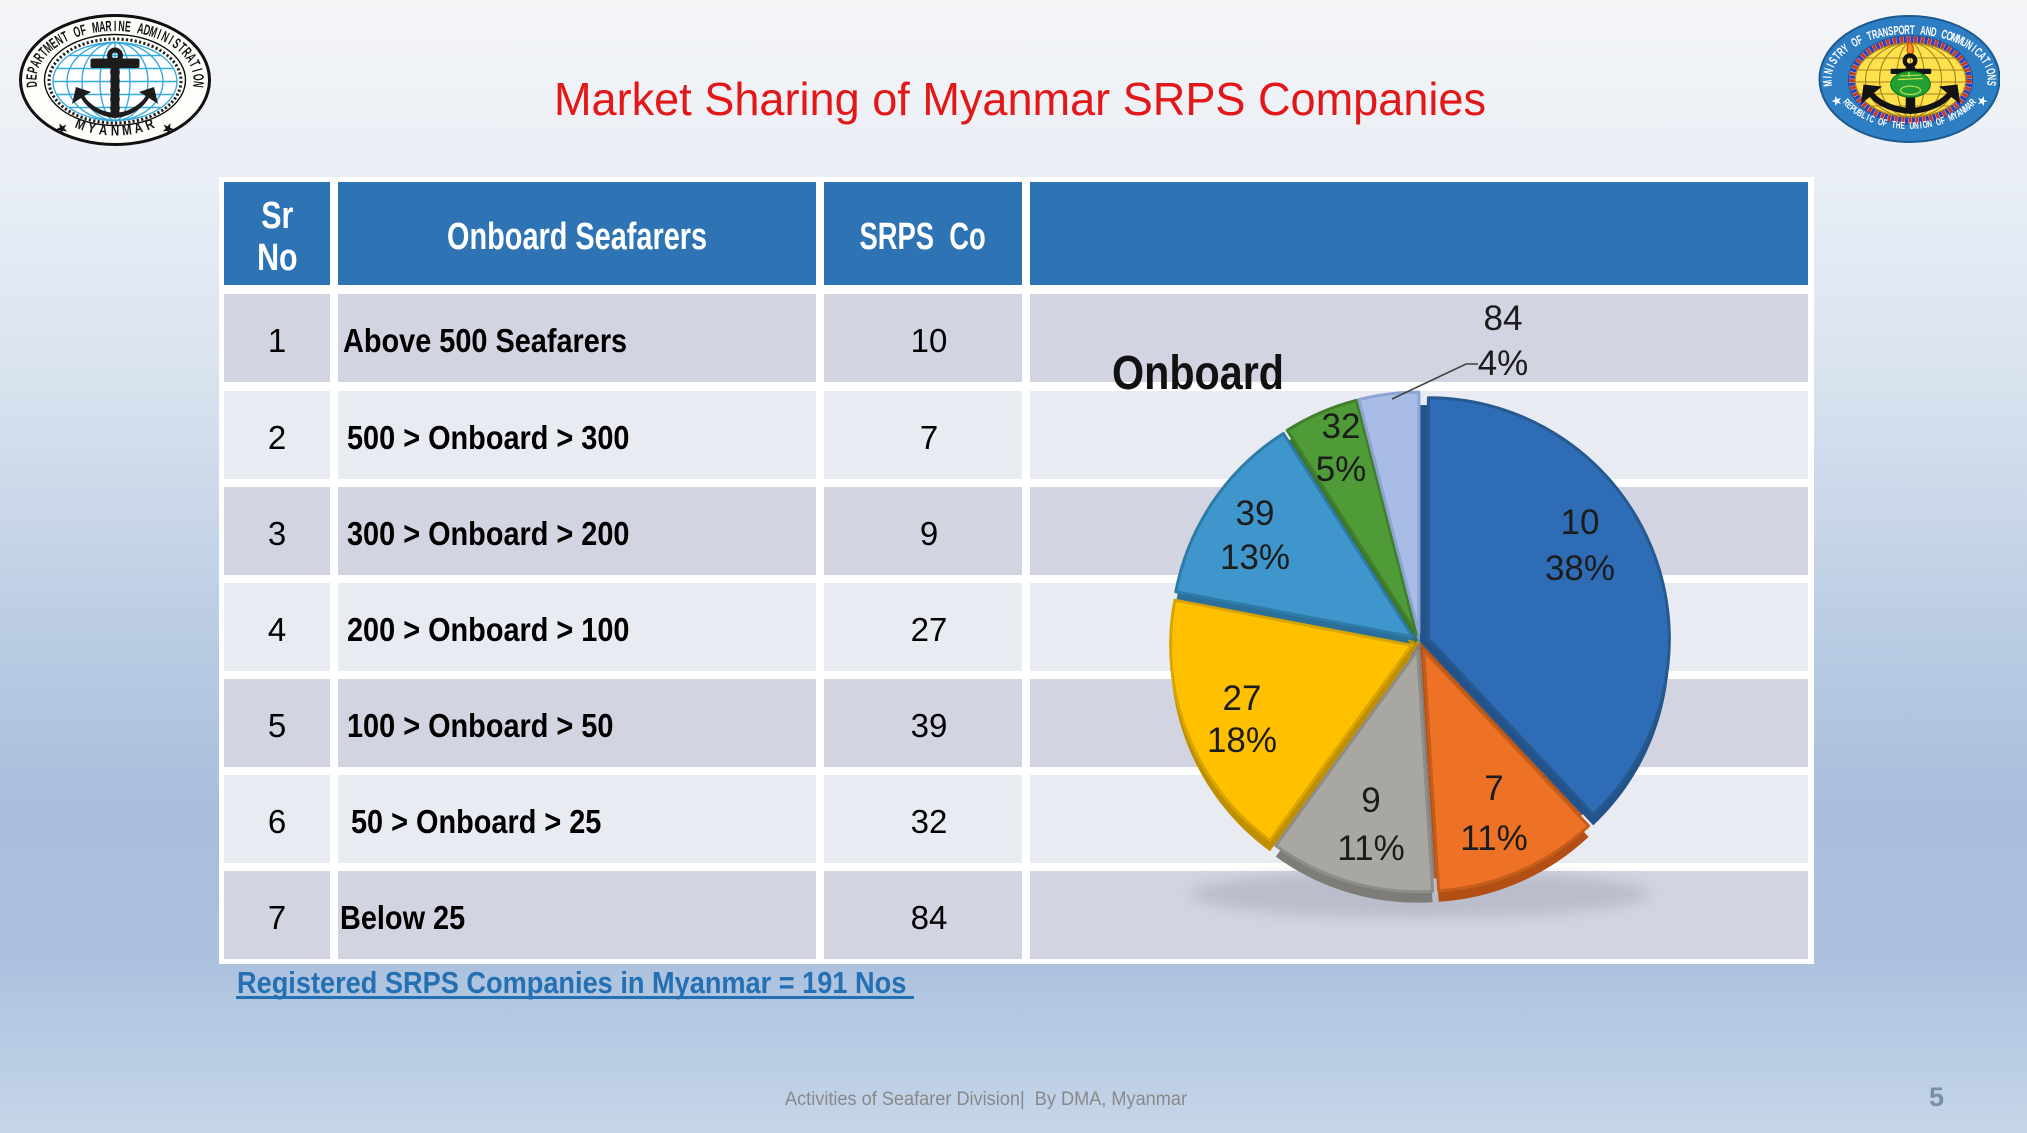  I want to click on svg-text: 32, so click(1341, 426).